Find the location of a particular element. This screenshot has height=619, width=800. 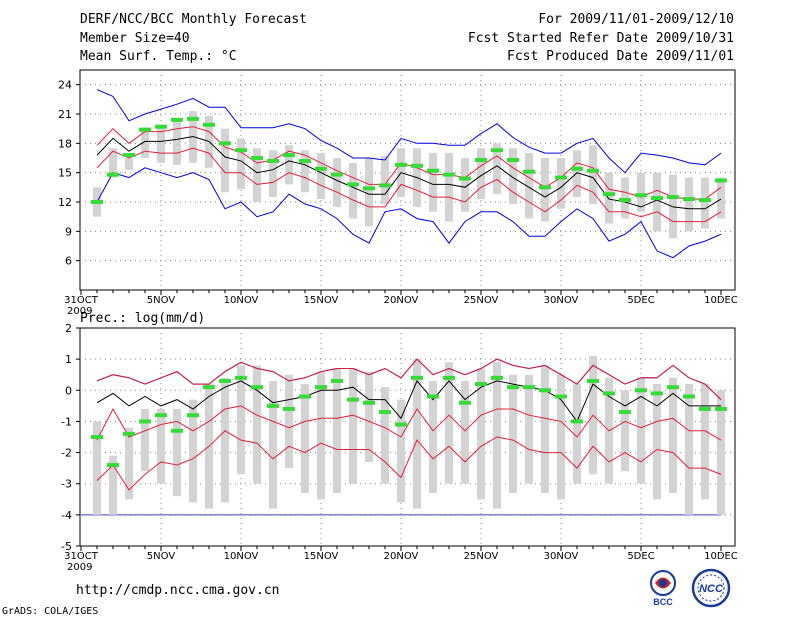

chart-title: DERF/NCC/BCC Monthly Forecast is located at coordinates (193, 19).